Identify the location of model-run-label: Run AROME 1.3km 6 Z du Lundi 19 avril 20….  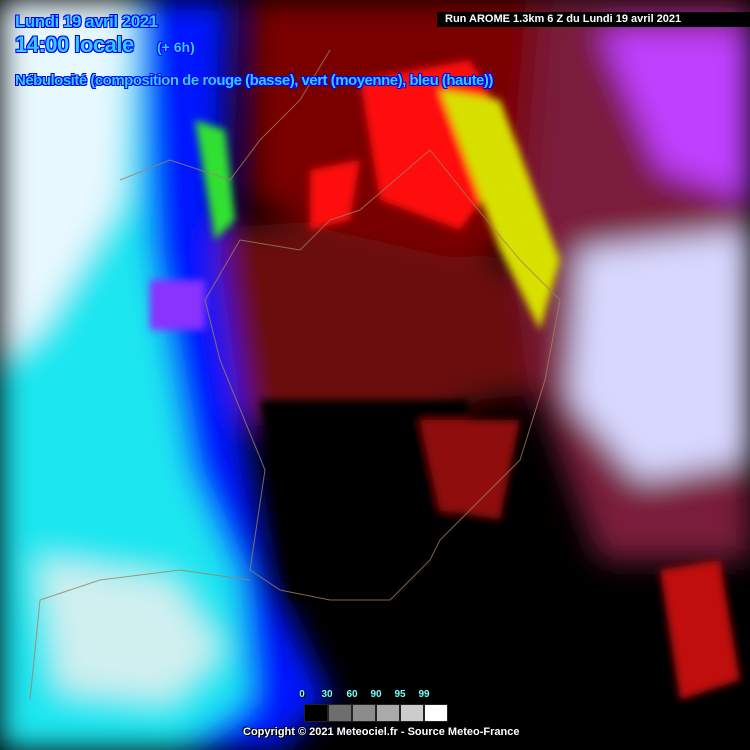
(593, 19).